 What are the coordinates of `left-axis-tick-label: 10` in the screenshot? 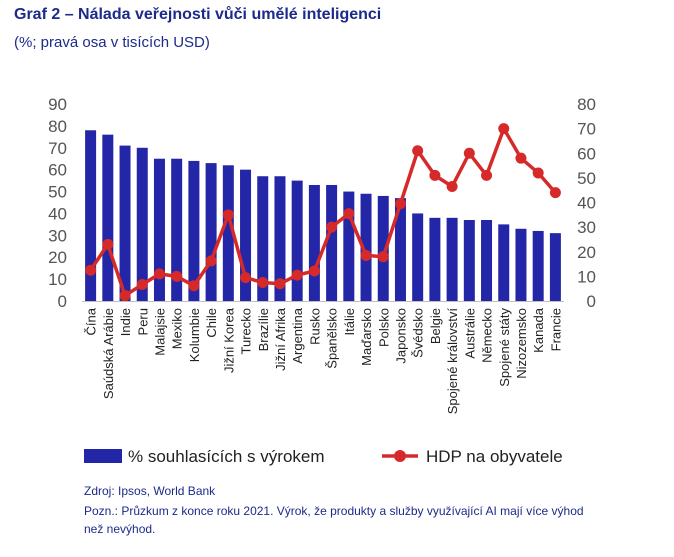 It's located at (57, 279).